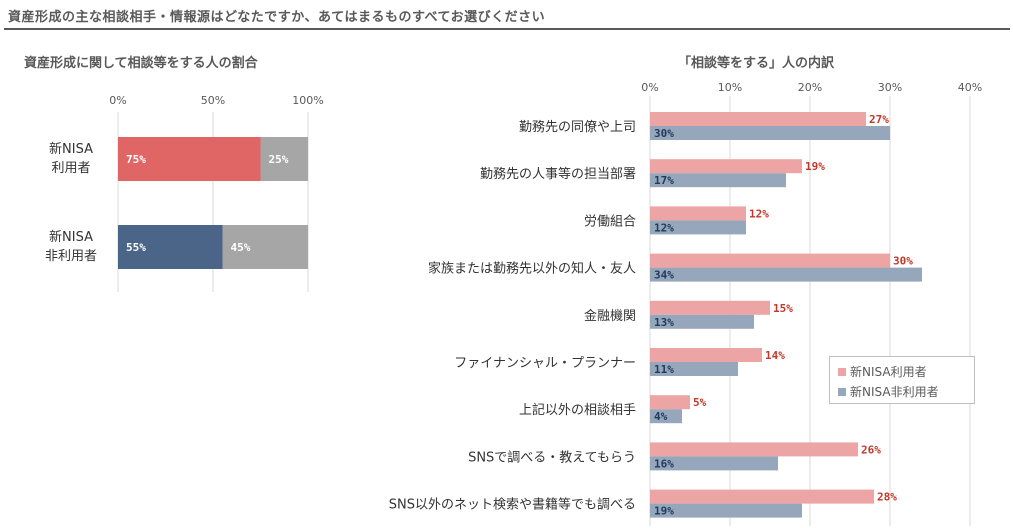 This screenshot has height=528, width=1013. Describe the element at coordinates (649, 87) in the screenshot. I see `right-tick-label: 0%` at that location.